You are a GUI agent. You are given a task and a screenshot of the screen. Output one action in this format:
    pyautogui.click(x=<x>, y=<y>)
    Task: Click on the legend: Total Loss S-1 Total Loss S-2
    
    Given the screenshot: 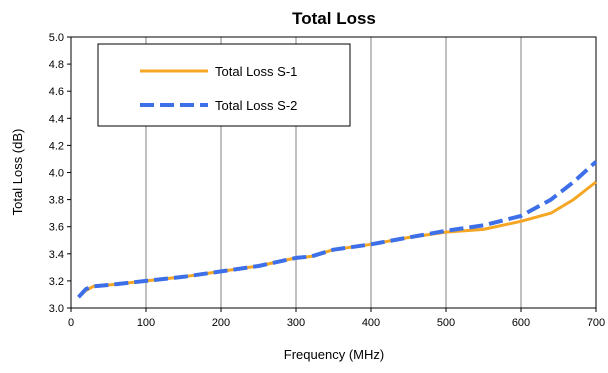 What is the action you would take?
    pyautogui.click(x=224, y=85)
    